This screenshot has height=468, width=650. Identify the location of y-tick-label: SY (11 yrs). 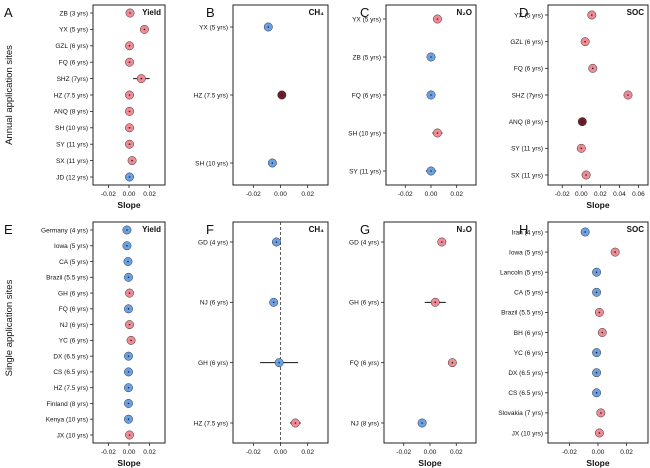
(527, 149).